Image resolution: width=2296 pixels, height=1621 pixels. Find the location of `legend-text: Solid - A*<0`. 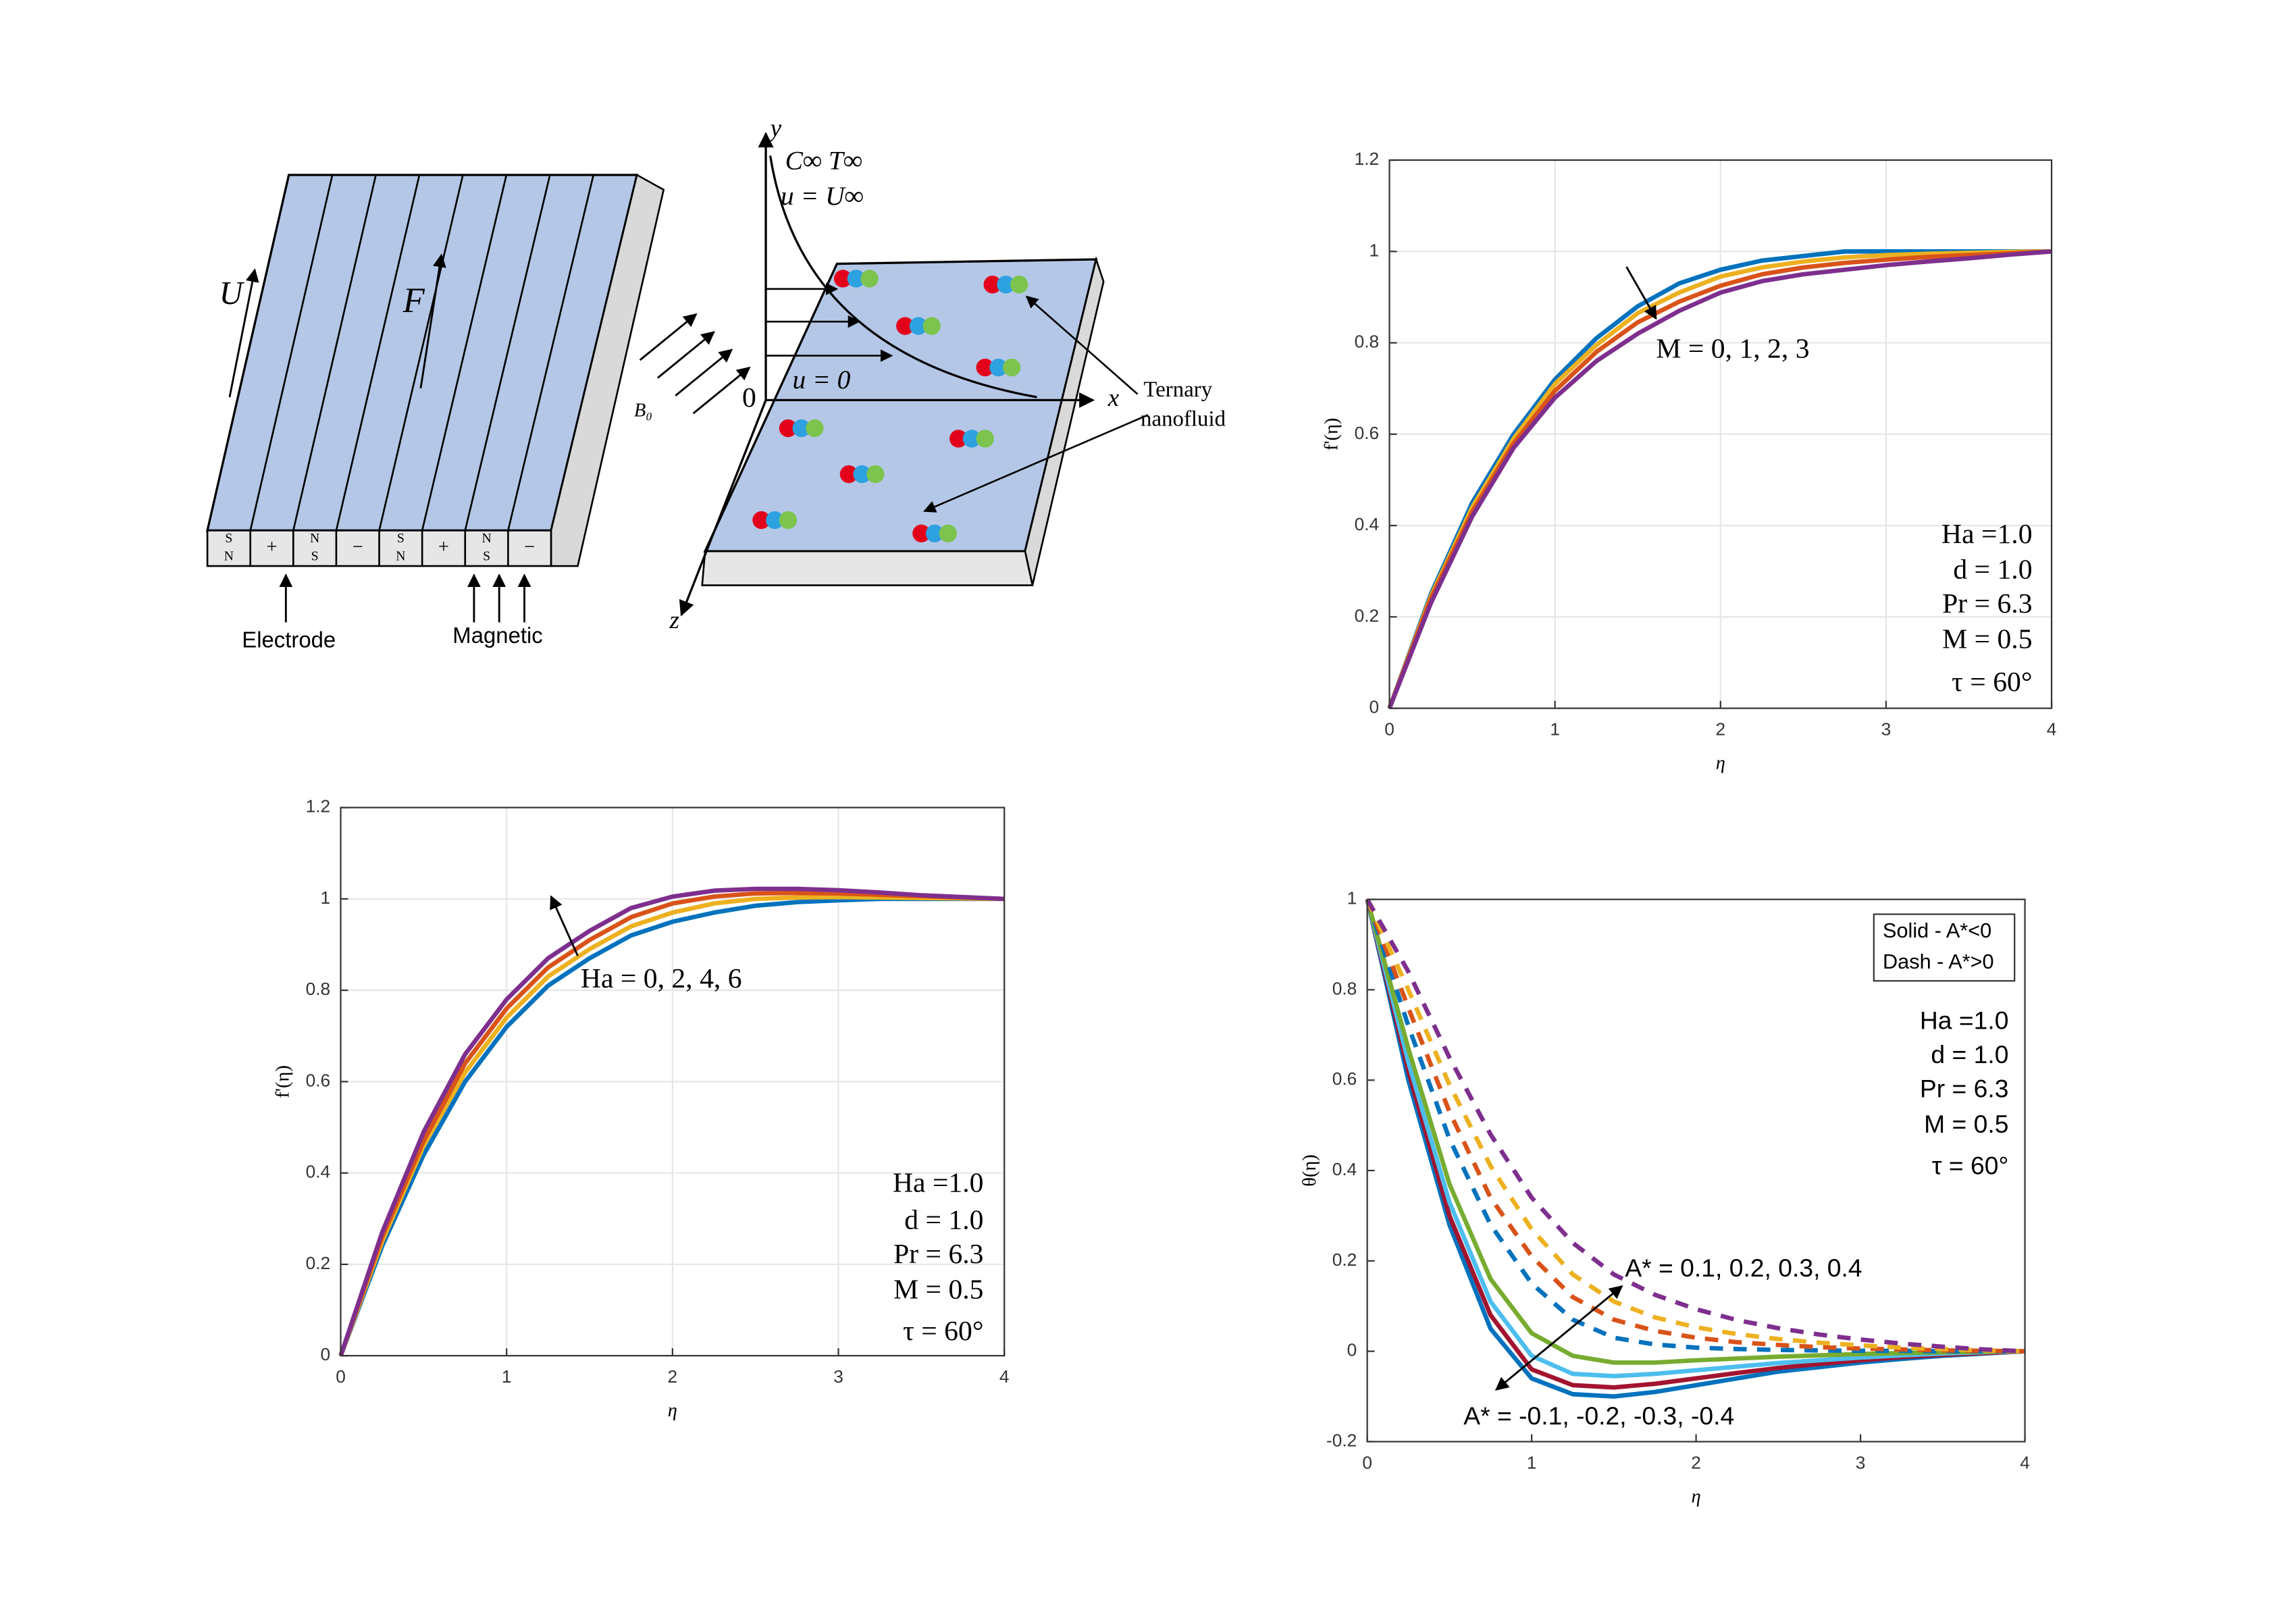

legend-text: Solid - A*<0 is located at coordinates (1937, 930).